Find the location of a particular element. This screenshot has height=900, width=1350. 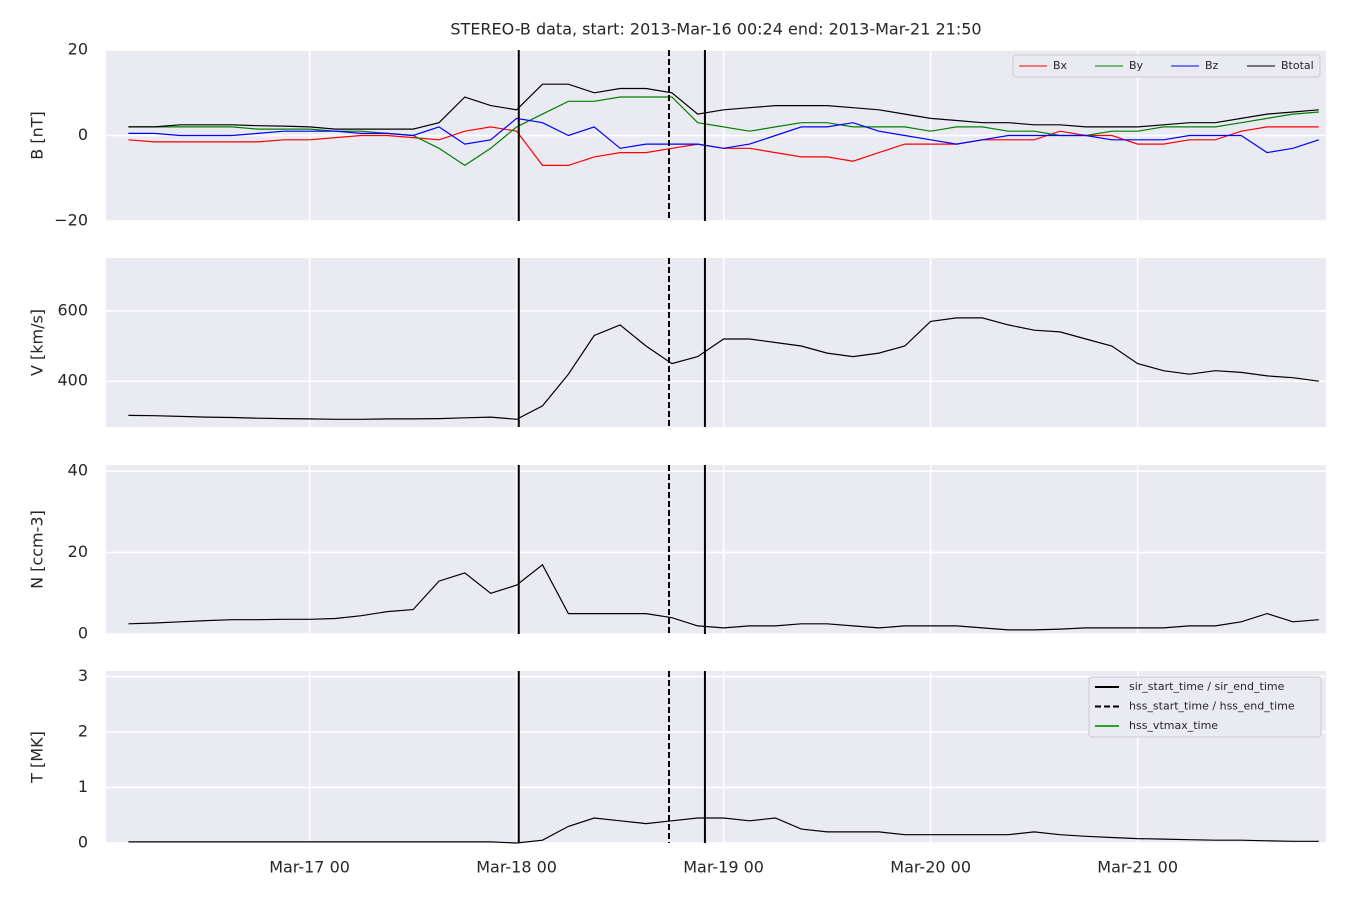

legend: Bx By Bz Btotal is located at coordinates (1166, 66).